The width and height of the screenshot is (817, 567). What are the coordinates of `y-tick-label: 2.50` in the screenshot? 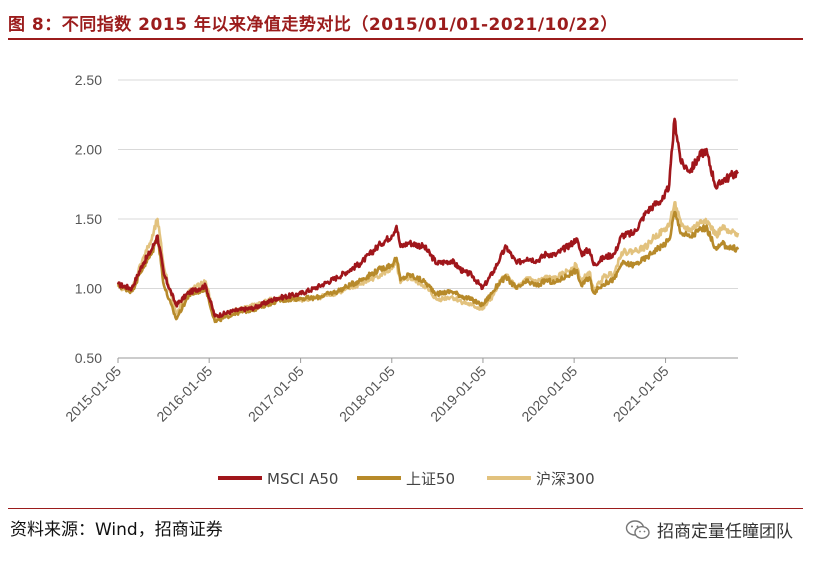 It's located at (88, 80).